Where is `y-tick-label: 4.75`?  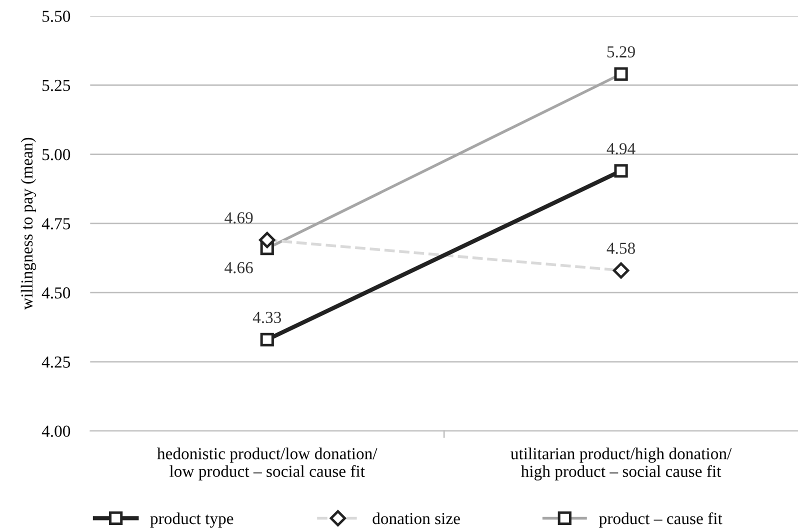 y-tick-label: 4.75 is located at coordinates (56, 224).